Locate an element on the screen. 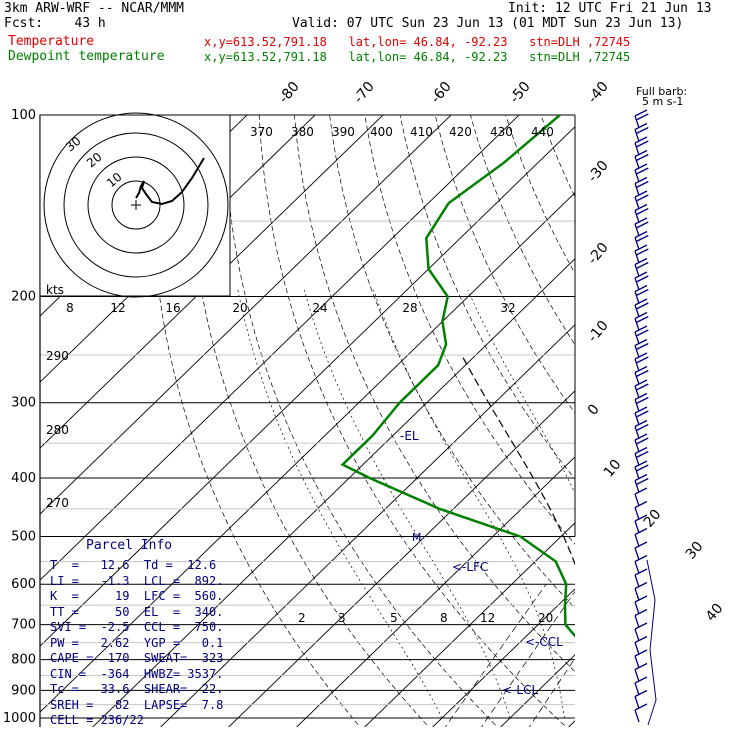  theta-label: 380 is located at coordinates (302, 132).